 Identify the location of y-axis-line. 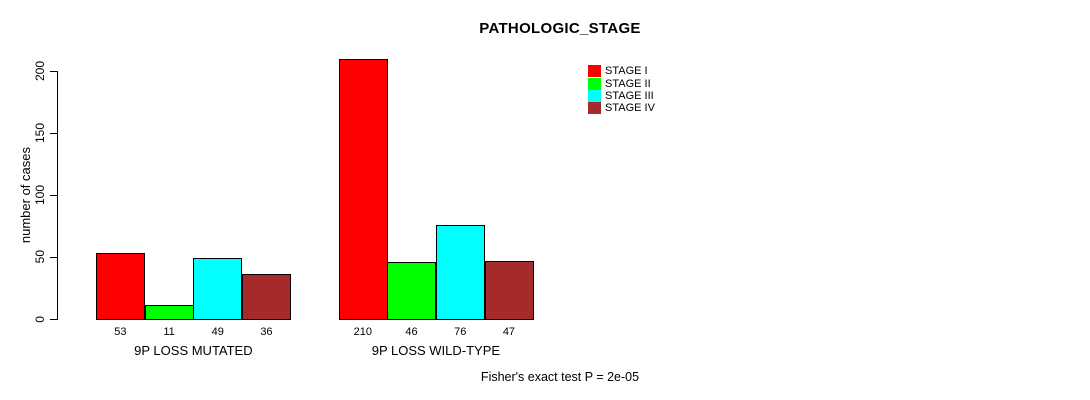
(57, 195).